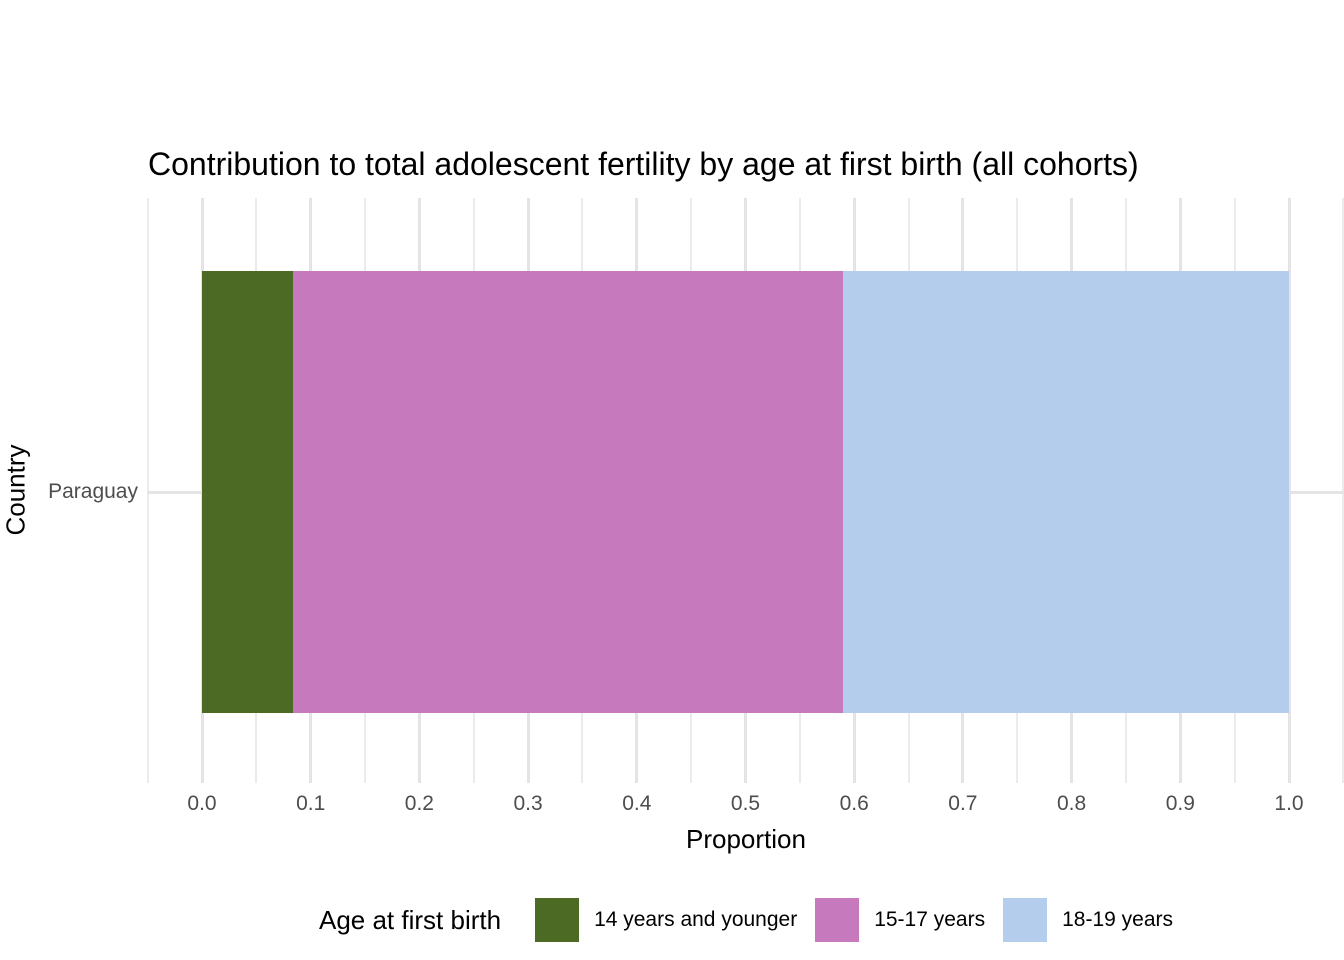 The width and height of the screenshot is (1344, 960). Describe the element at coordinates (202, 803) in the screenshot. I see `x-tick-label-0.0: 0.0` at that location.